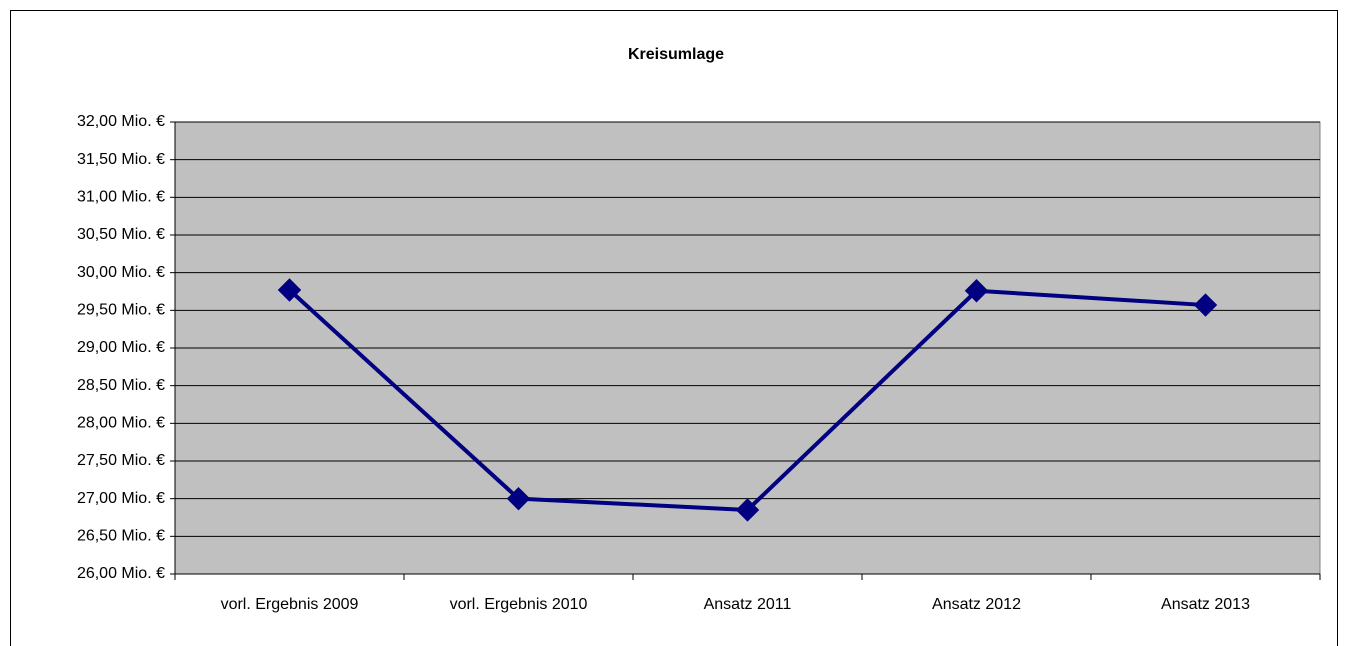 Image resolution: width=1349 pixels, height=646 pixels. What do you see at coordinates (676, 54) in the screenshot?
I see `chart-title: Kreisumlage` at bounding box center [676, 54].